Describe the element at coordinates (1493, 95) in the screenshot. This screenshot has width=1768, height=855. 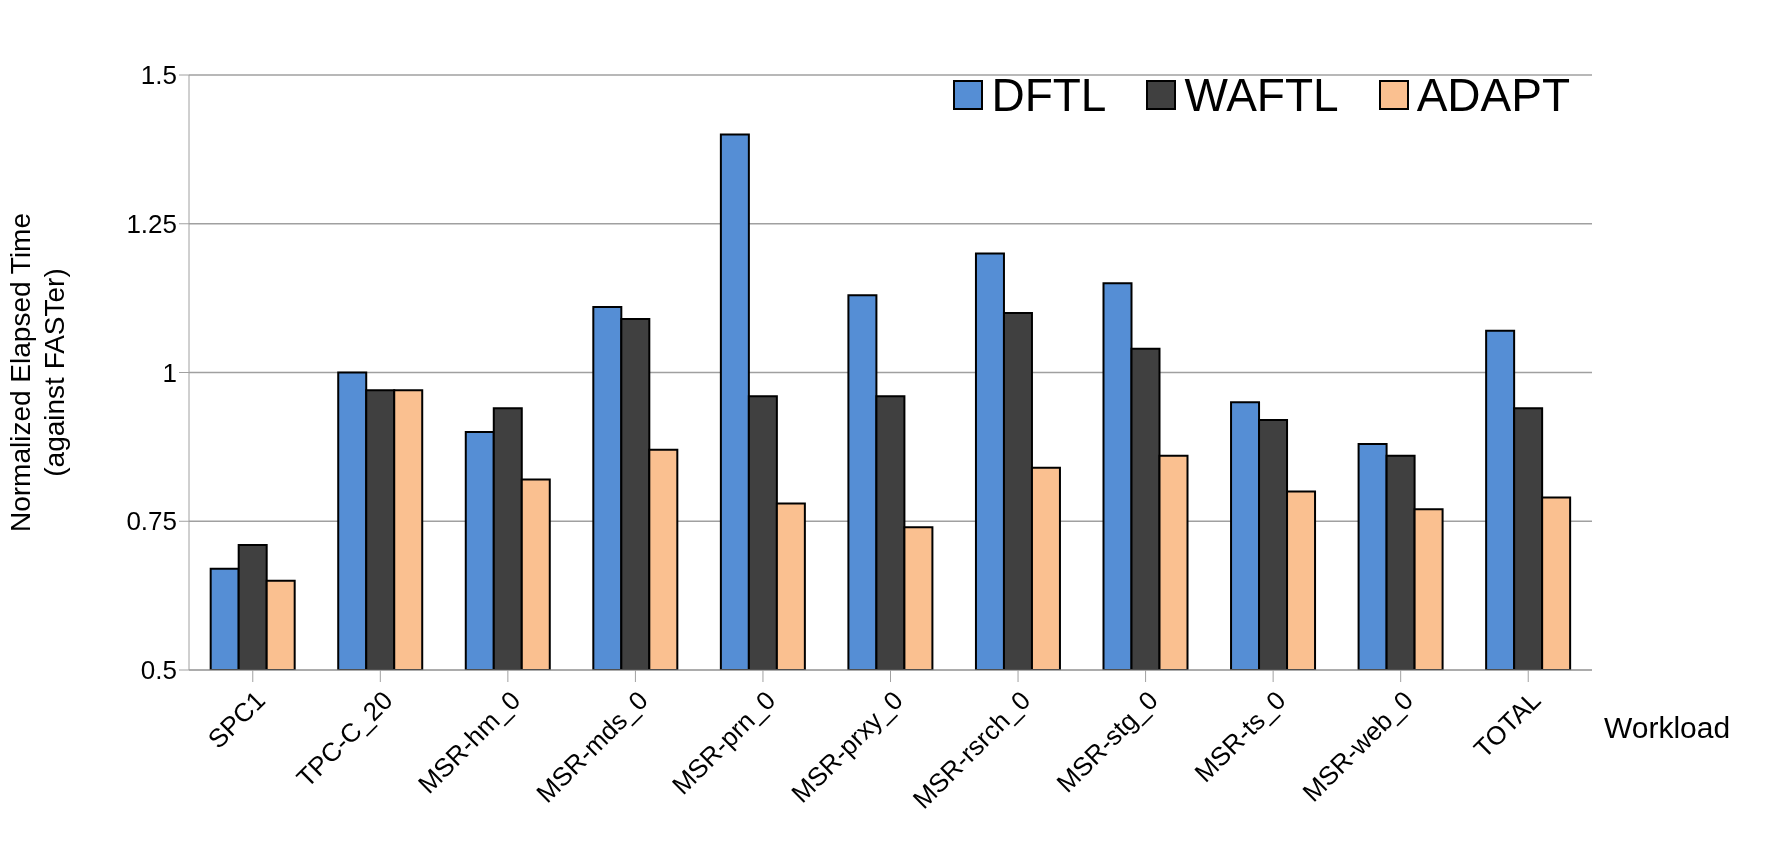
I see `legend-label: ADAPT` at that location.